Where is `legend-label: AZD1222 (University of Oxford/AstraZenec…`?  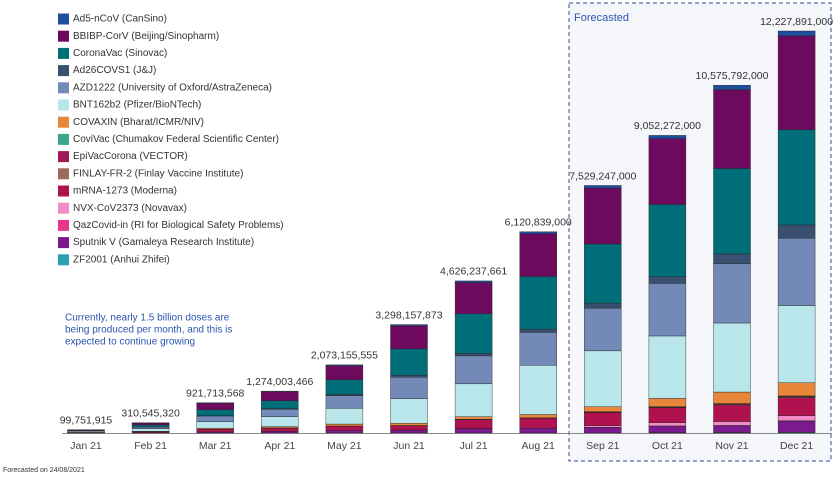
legend-label: AZD1222 (University of Oxford/AstraZenec… is located at coordinates (172, 87).